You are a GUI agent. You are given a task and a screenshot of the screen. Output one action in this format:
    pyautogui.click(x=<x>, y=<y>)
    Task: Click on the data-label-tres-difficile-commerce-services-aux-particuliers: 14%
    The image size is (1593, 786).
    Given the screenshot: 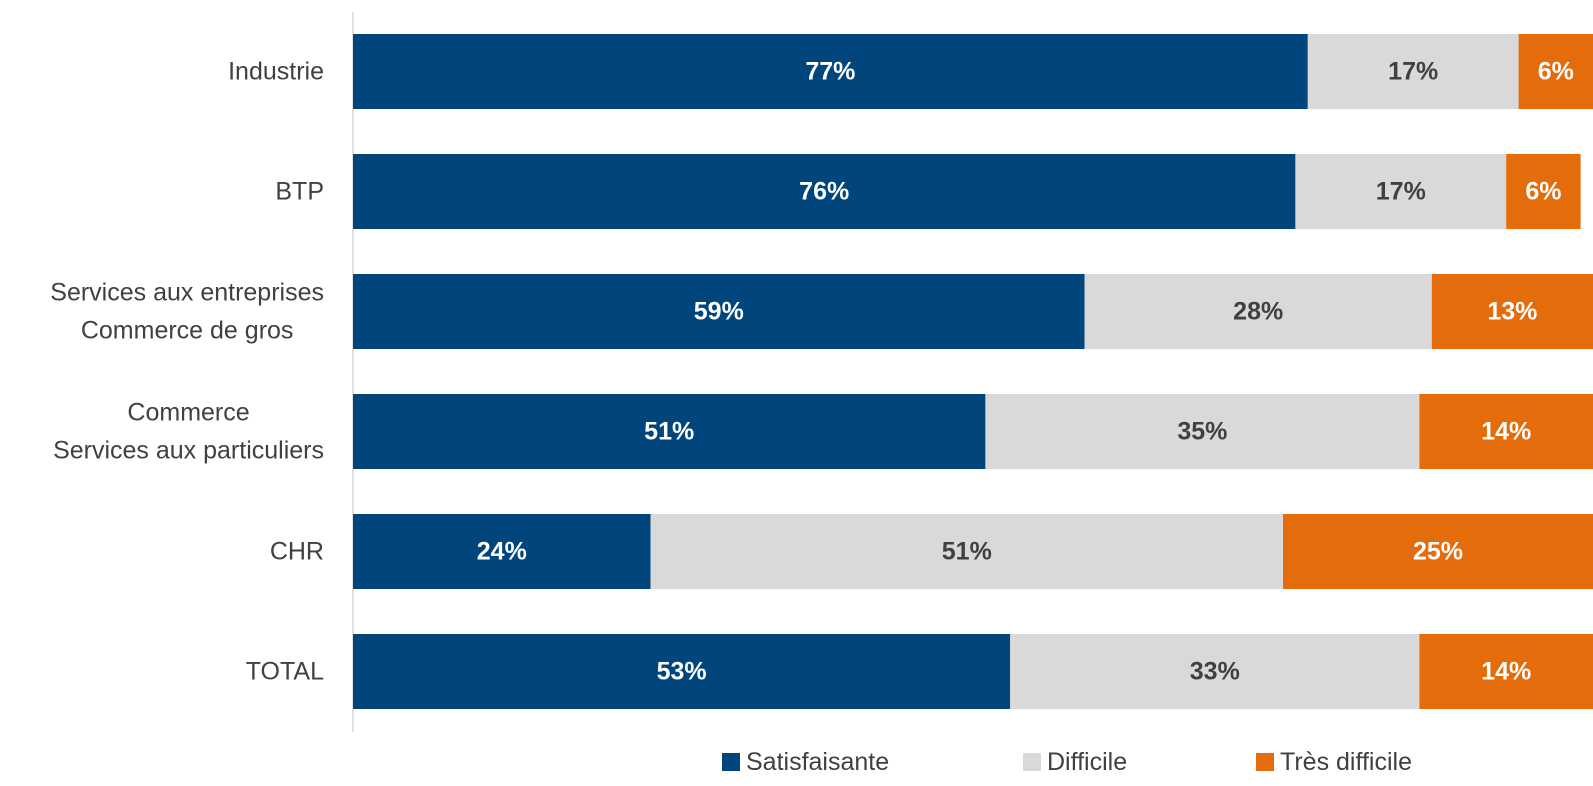 What is the action you would take?
    pyautogui.click(x=1506, y=432)
    